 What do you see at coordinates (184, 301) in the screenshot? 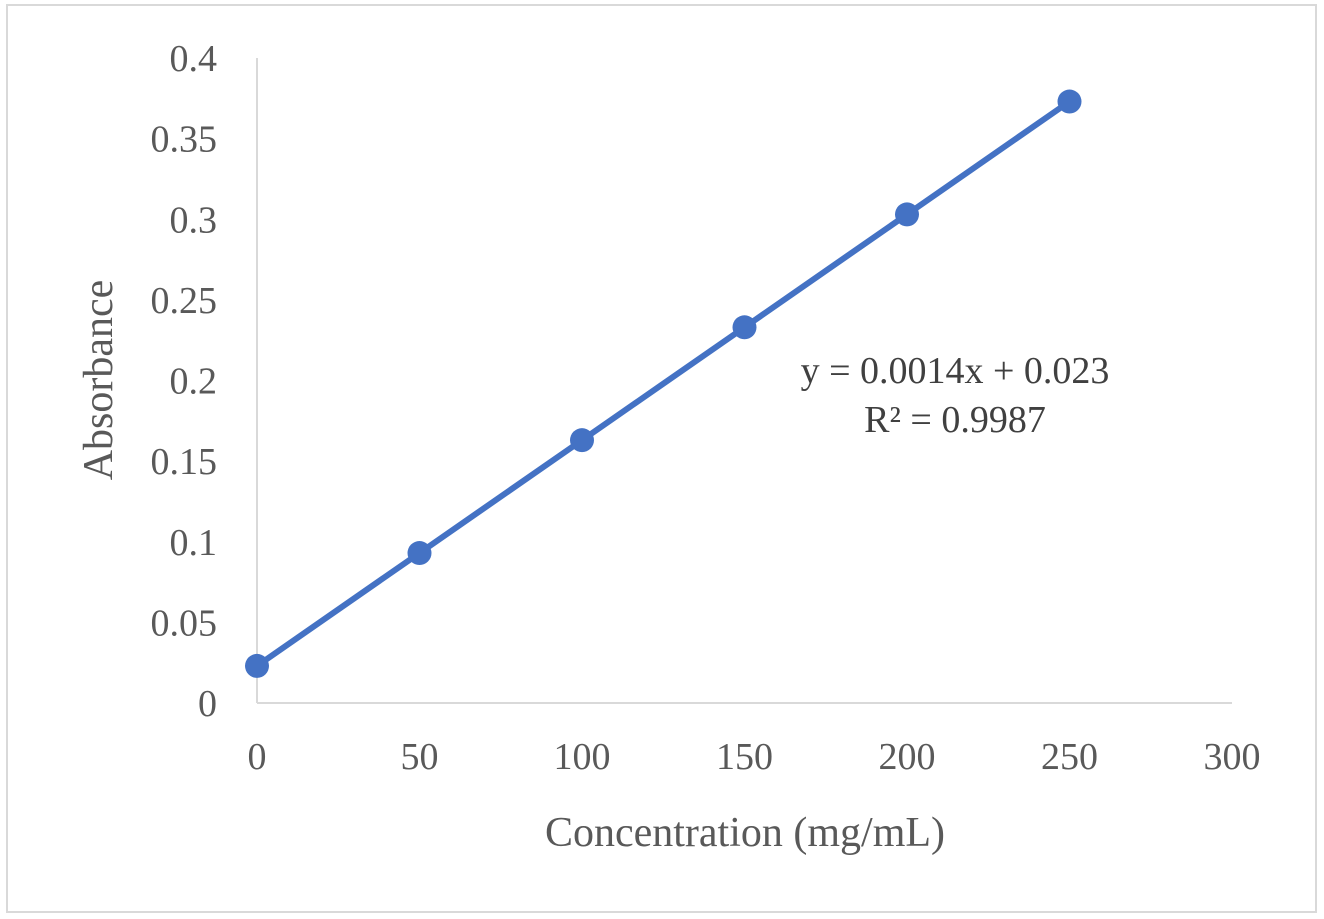
I see `y-tick-label: 0.25` at bounding box center [184, 301].